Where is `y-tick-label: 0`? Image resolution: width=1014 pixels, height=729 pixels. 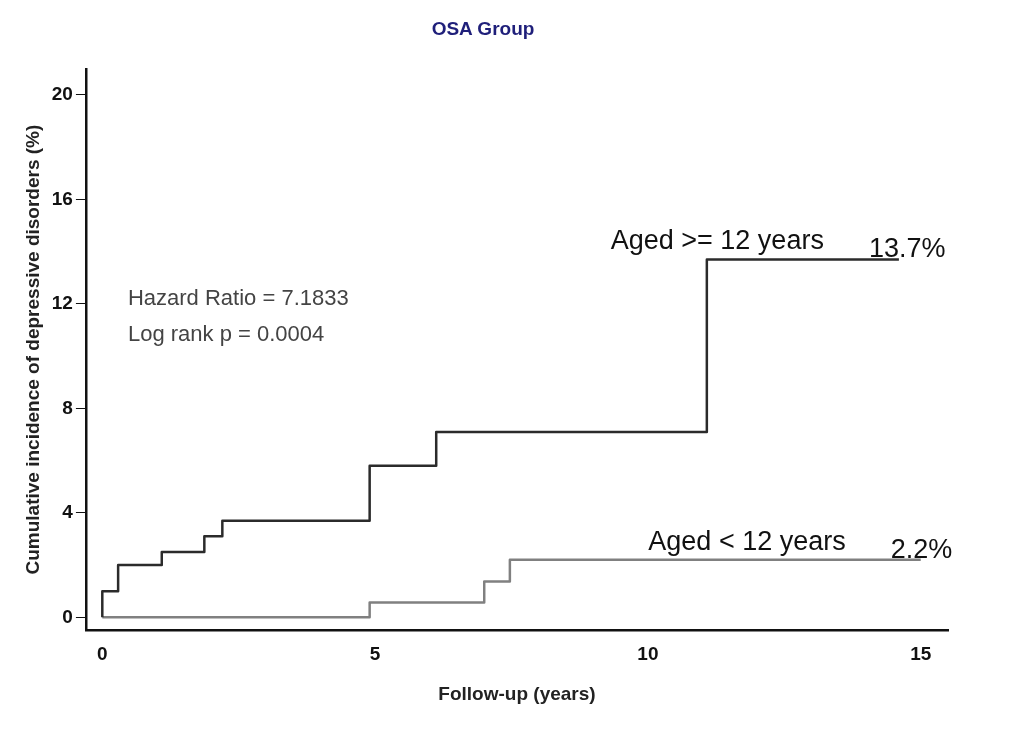 y-tick-label: 0 is located at coordinates (67, 616).